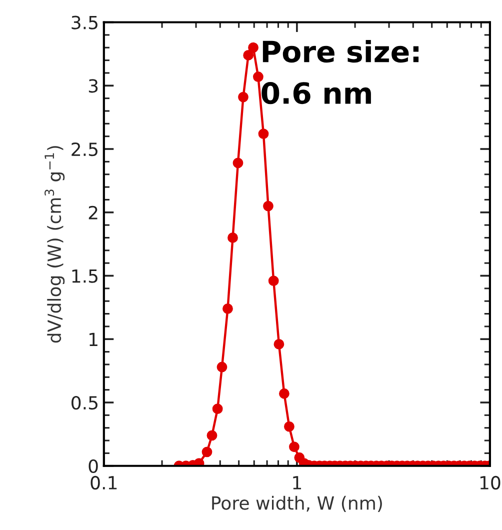  What do you see at coordinates (103, 483) in the screenshot?
I see `x-tick-label: 0.1` at bounding box center [103, 483].